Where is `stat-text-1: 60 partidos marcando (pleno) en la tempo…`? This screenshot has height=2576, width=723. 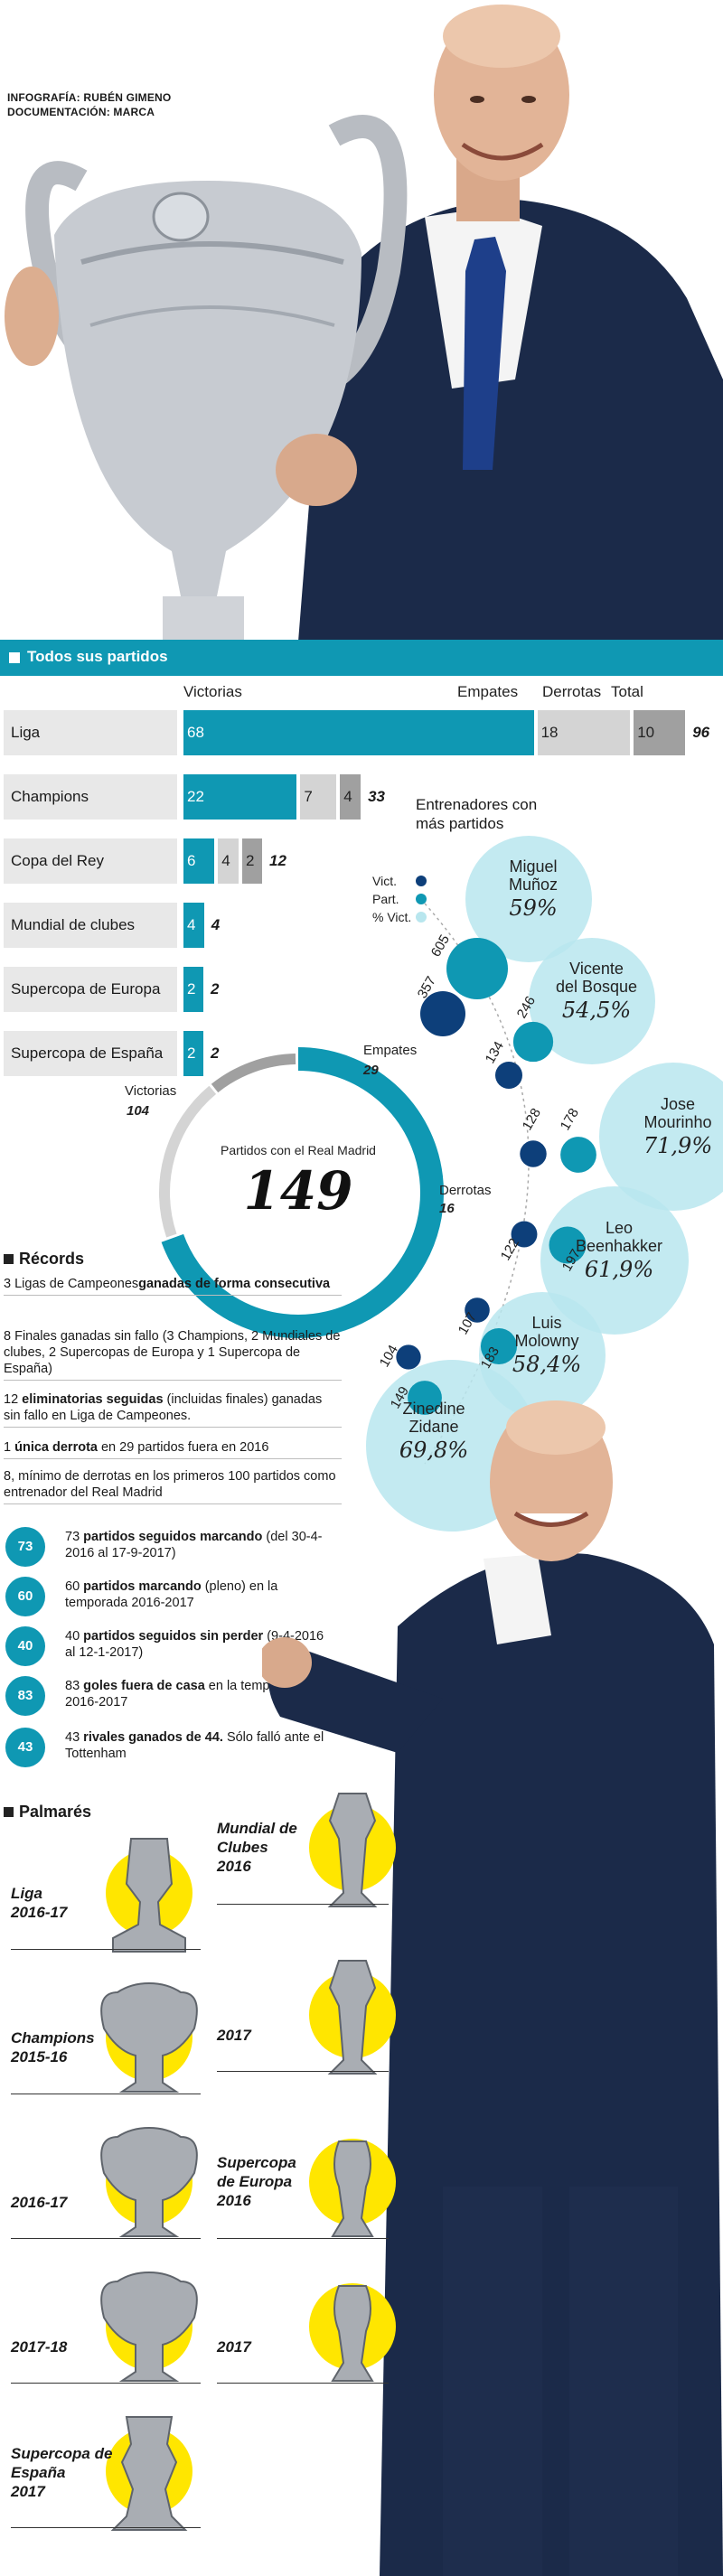
stat-text-1: 60 partidos marcando (pleno) en la tempo… is located at coordinates (196, 1594).